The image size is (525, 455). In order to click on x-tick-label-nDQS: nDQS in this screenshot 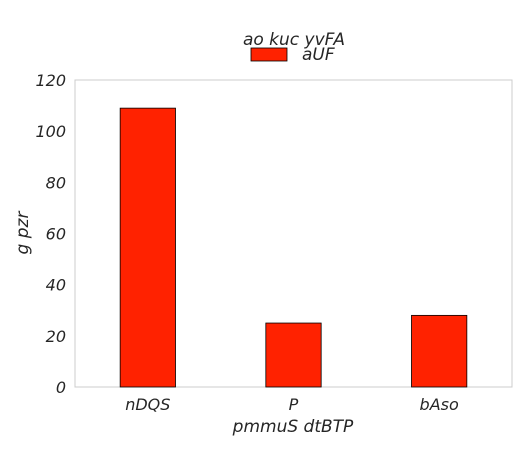, I will do `click(147, 404)`.